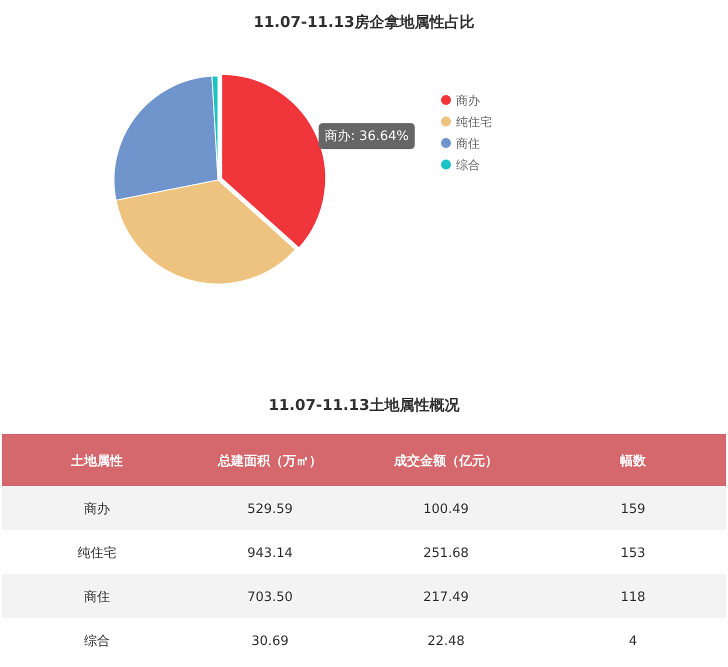  Describe the element at coordinates (97, 553) in the screenshot. I see `y-tick-label: 纯住宅` at that location.